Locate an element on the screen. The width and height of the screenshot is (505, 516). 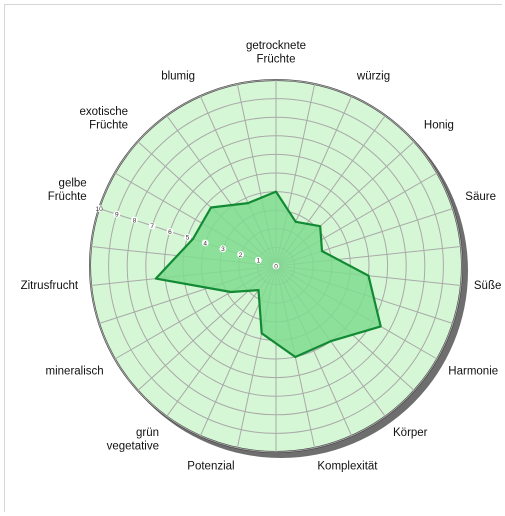
axis-label-süße: Süße is located at coordinates (488, 286).